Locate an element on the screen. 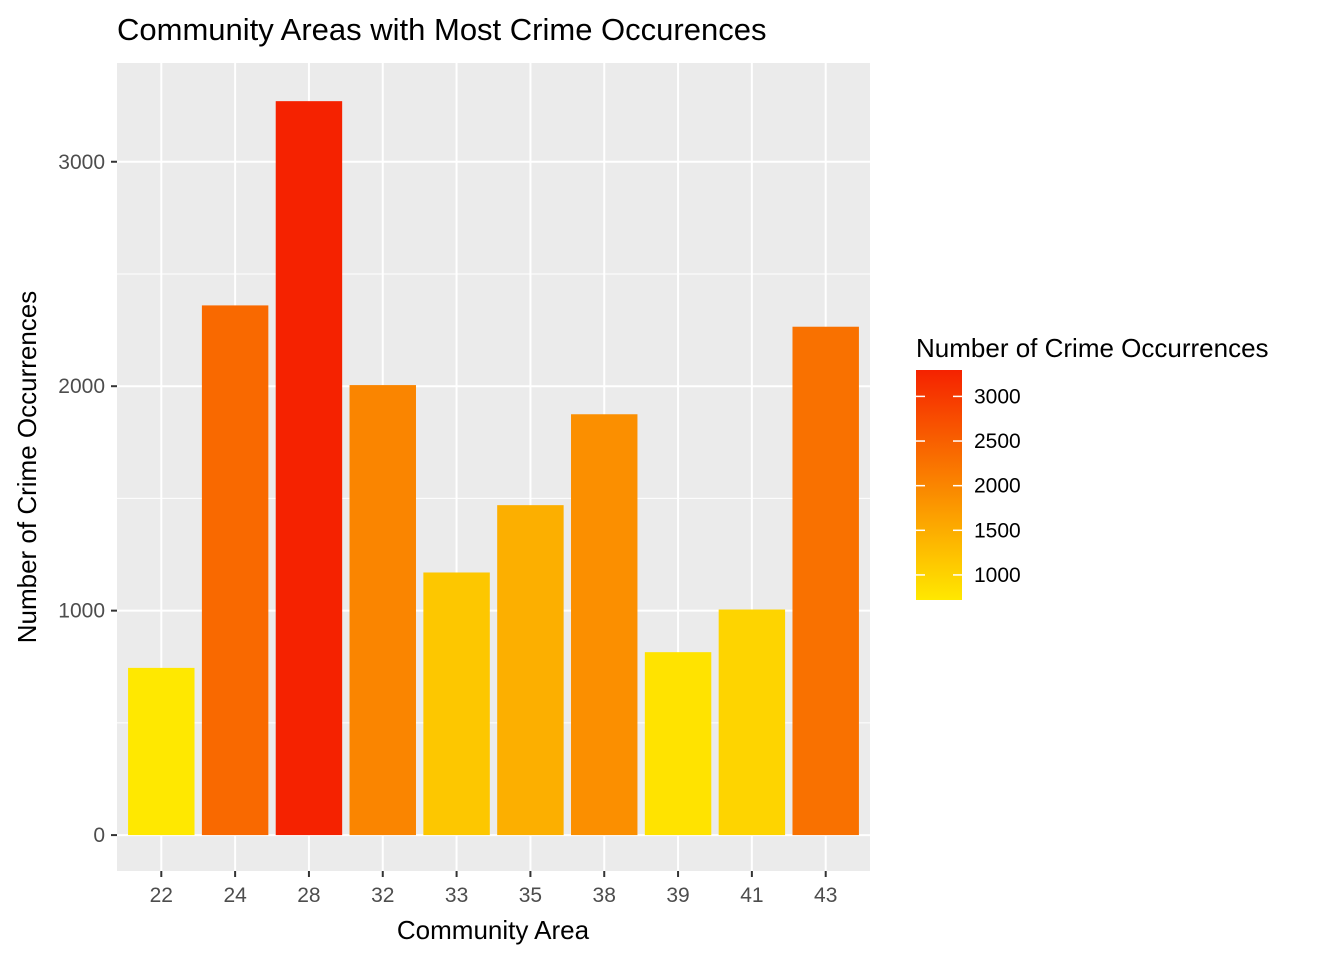  legend-tick-label: 1000 is located at coordinates (997, 575).